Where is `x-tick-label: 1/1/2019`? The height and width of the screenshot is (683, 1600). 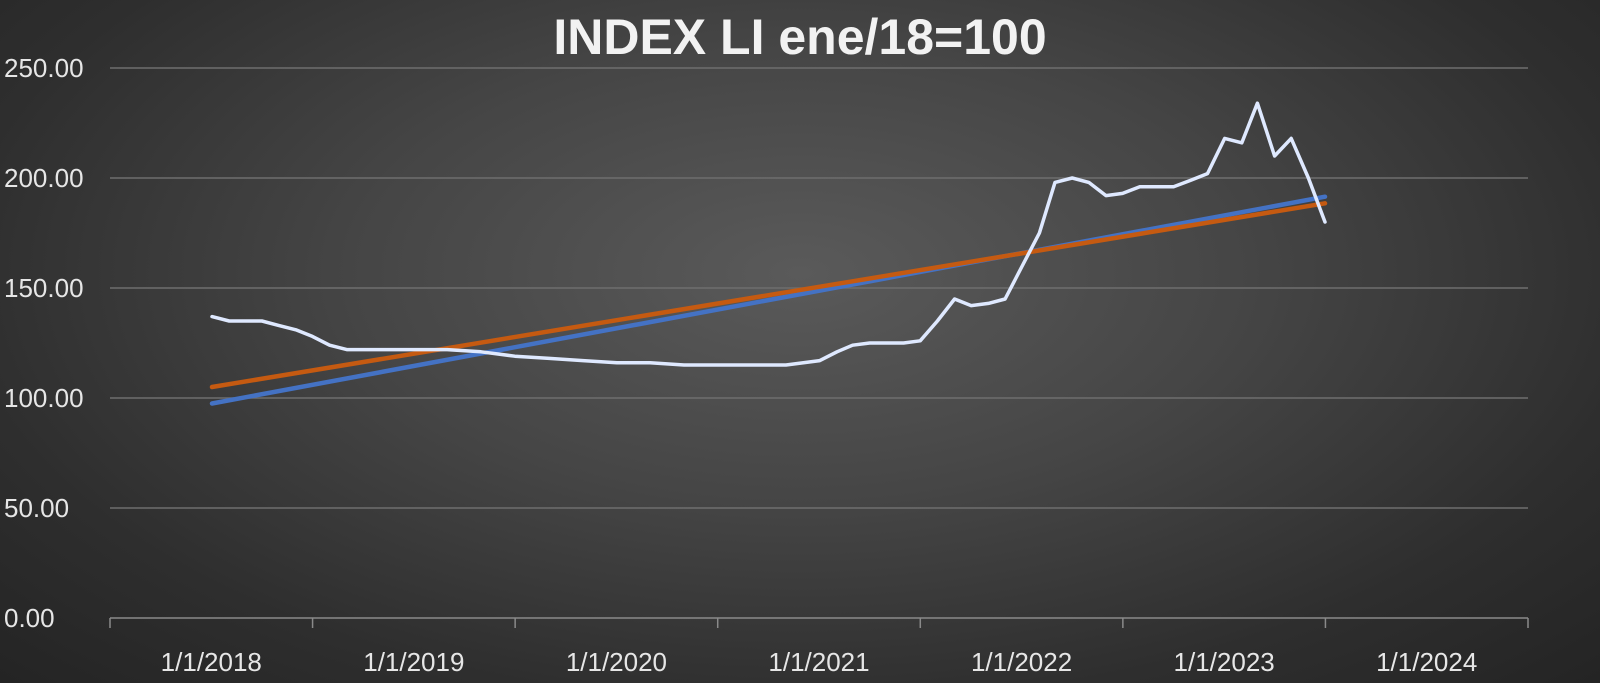 x-tick-label: 1/1/2019 is located at coordinates (413, 662).